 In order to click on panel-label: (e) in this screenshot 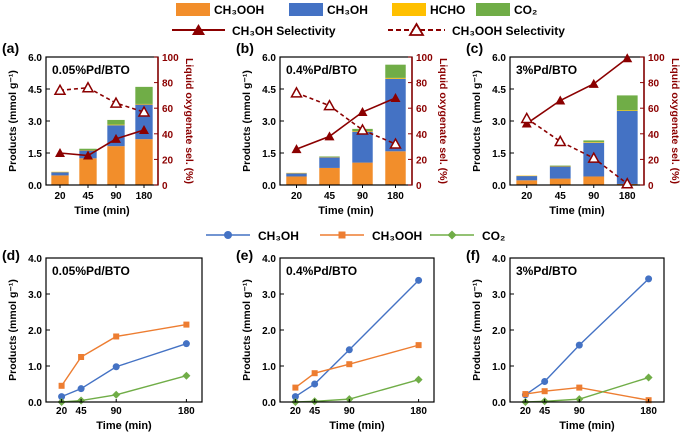, I will do `click(244, 255)`.